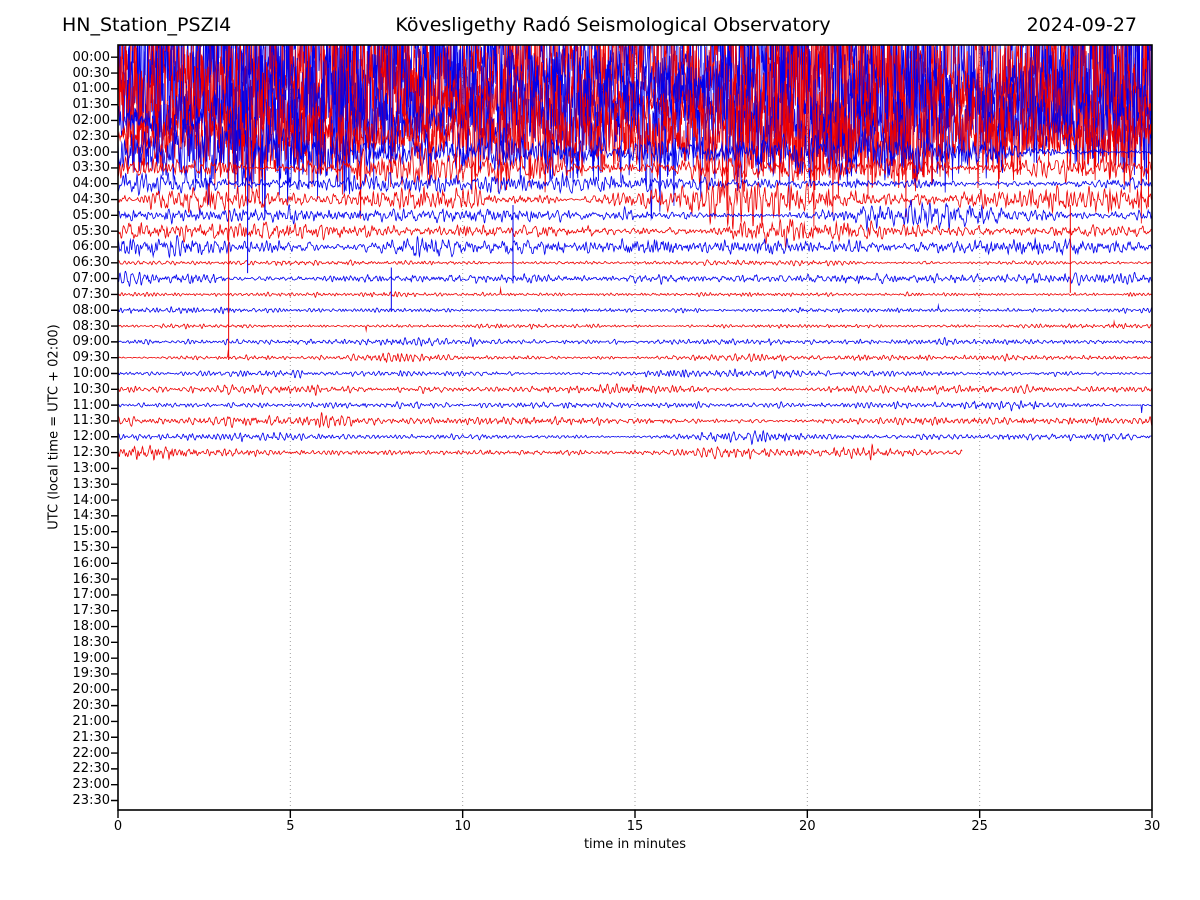 This screenshot has width=1200, height=900. What do you see at coordinates (91, 421) in the screenshot?
I see `y-tick-label: 11:30` at bounding box center [91, 421].